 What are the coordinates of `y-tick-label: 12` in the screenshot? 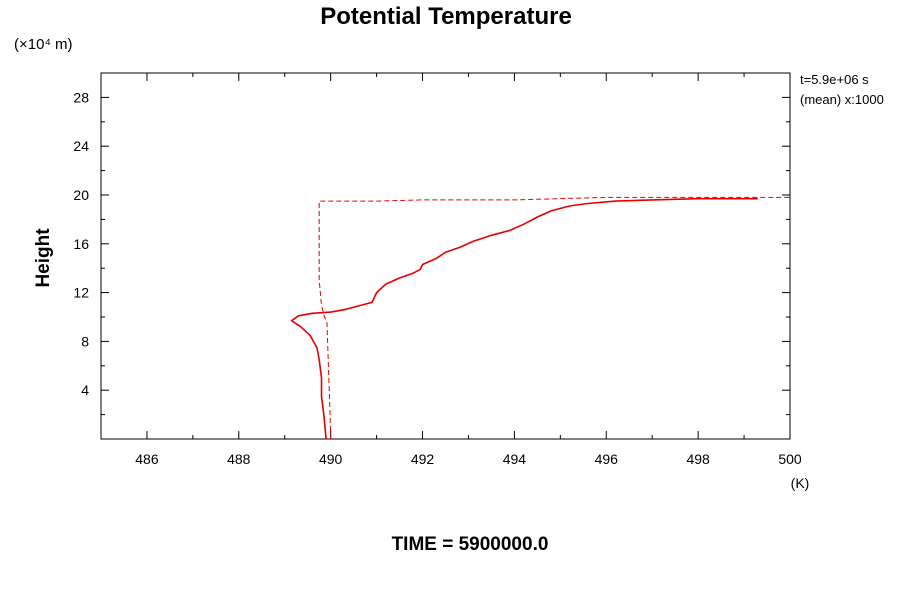 It's located at (81, 293).